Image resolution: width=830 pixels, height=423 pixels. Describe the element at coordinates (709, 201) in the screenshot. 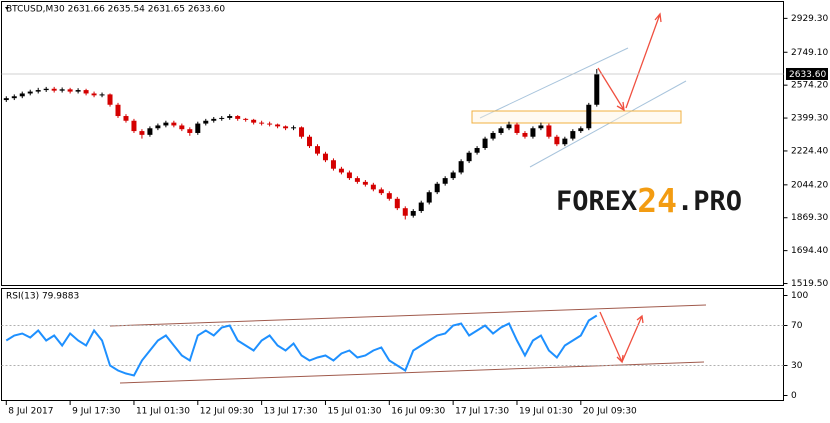

I see `watermark-part: .PRO` at that location.